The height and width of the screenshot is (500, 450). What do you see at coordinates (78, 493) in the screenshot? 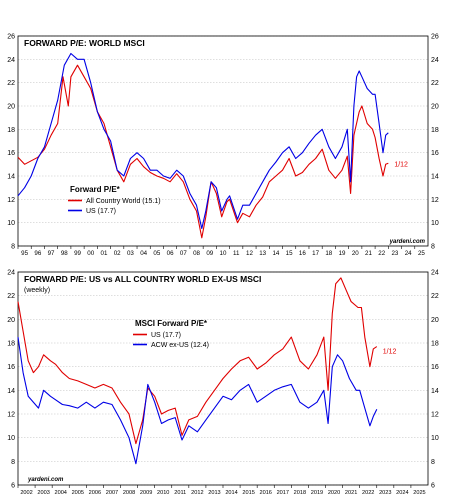
I see `x-tick-label: 2005` at bounding box center [78, 493].